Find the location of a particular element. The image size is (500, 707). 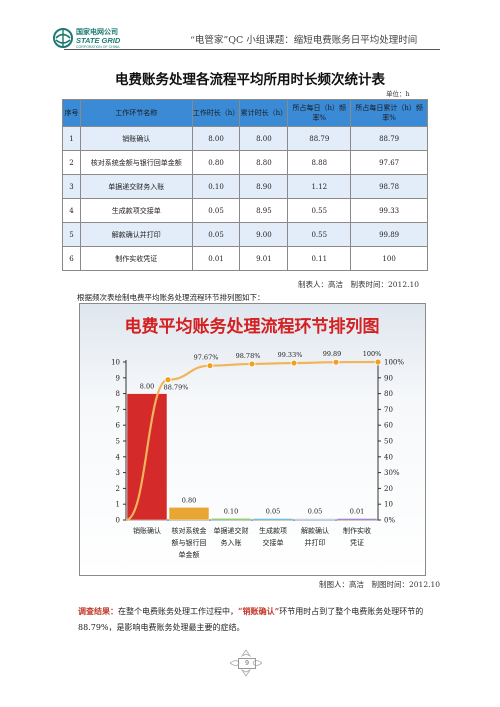

document-title: 电费账务处理各流程平均所用时长频次统计表 is located at coordinates (250, 80).